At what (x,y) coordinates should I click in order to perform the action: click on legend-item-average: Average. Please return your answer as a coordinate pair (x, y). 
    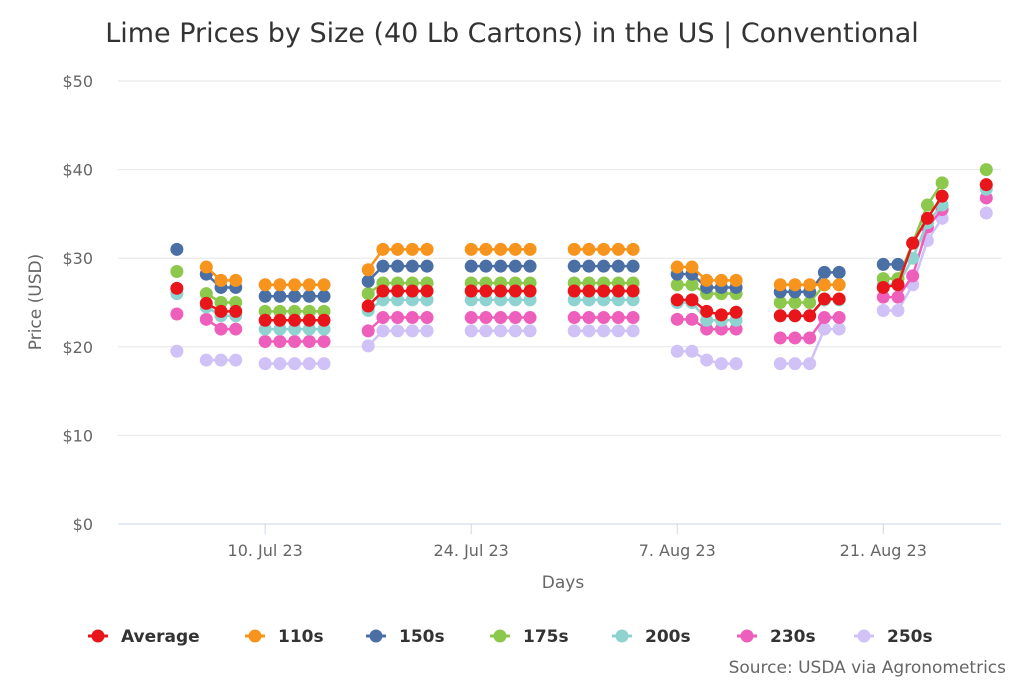
    Looking at the image, I should click on (144, 637).